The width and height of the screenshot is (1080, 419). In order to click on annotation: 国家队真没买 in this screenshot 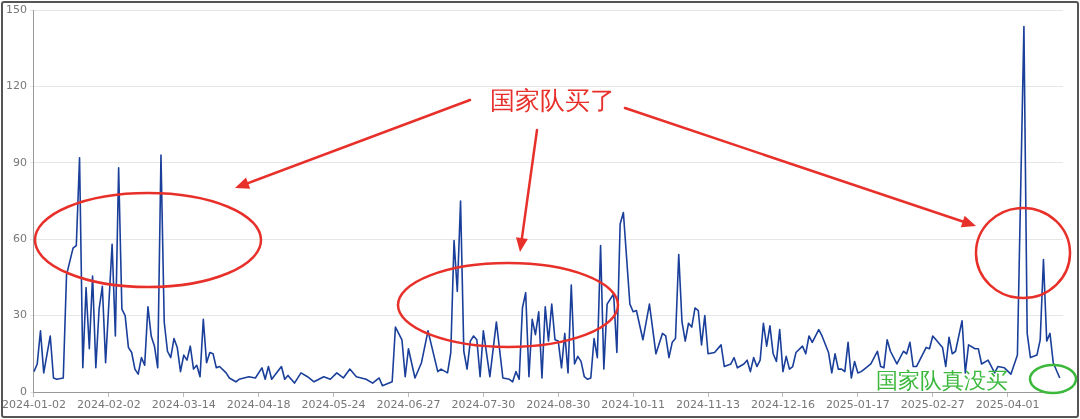, I will do `click(942, 380)`.